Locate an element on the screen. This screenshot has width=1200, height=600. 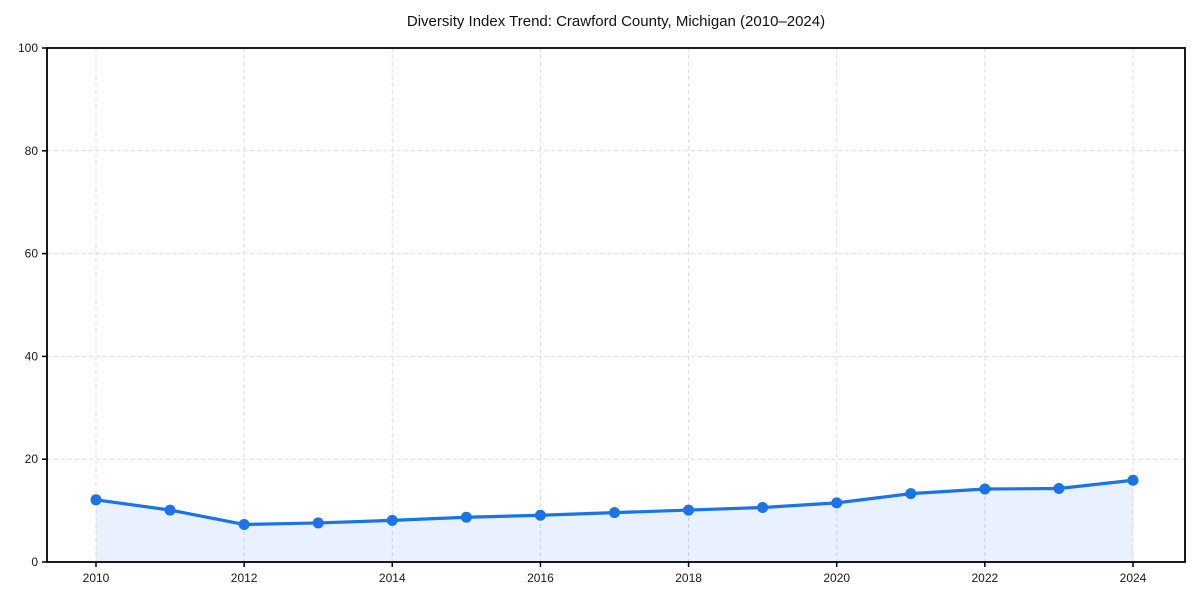
data-point-2018 is located at coordinates (689, 510).